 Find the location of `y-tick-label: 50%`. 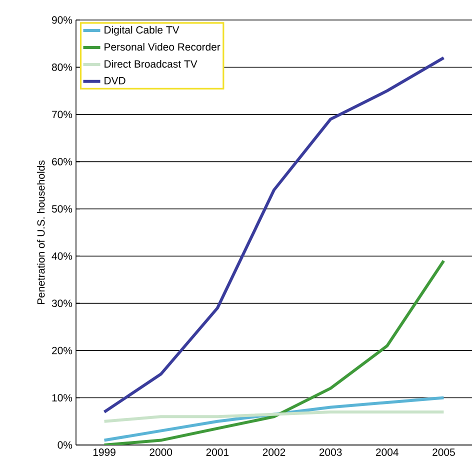

y-tick-label: 50% is located at coordinates (62, 209).